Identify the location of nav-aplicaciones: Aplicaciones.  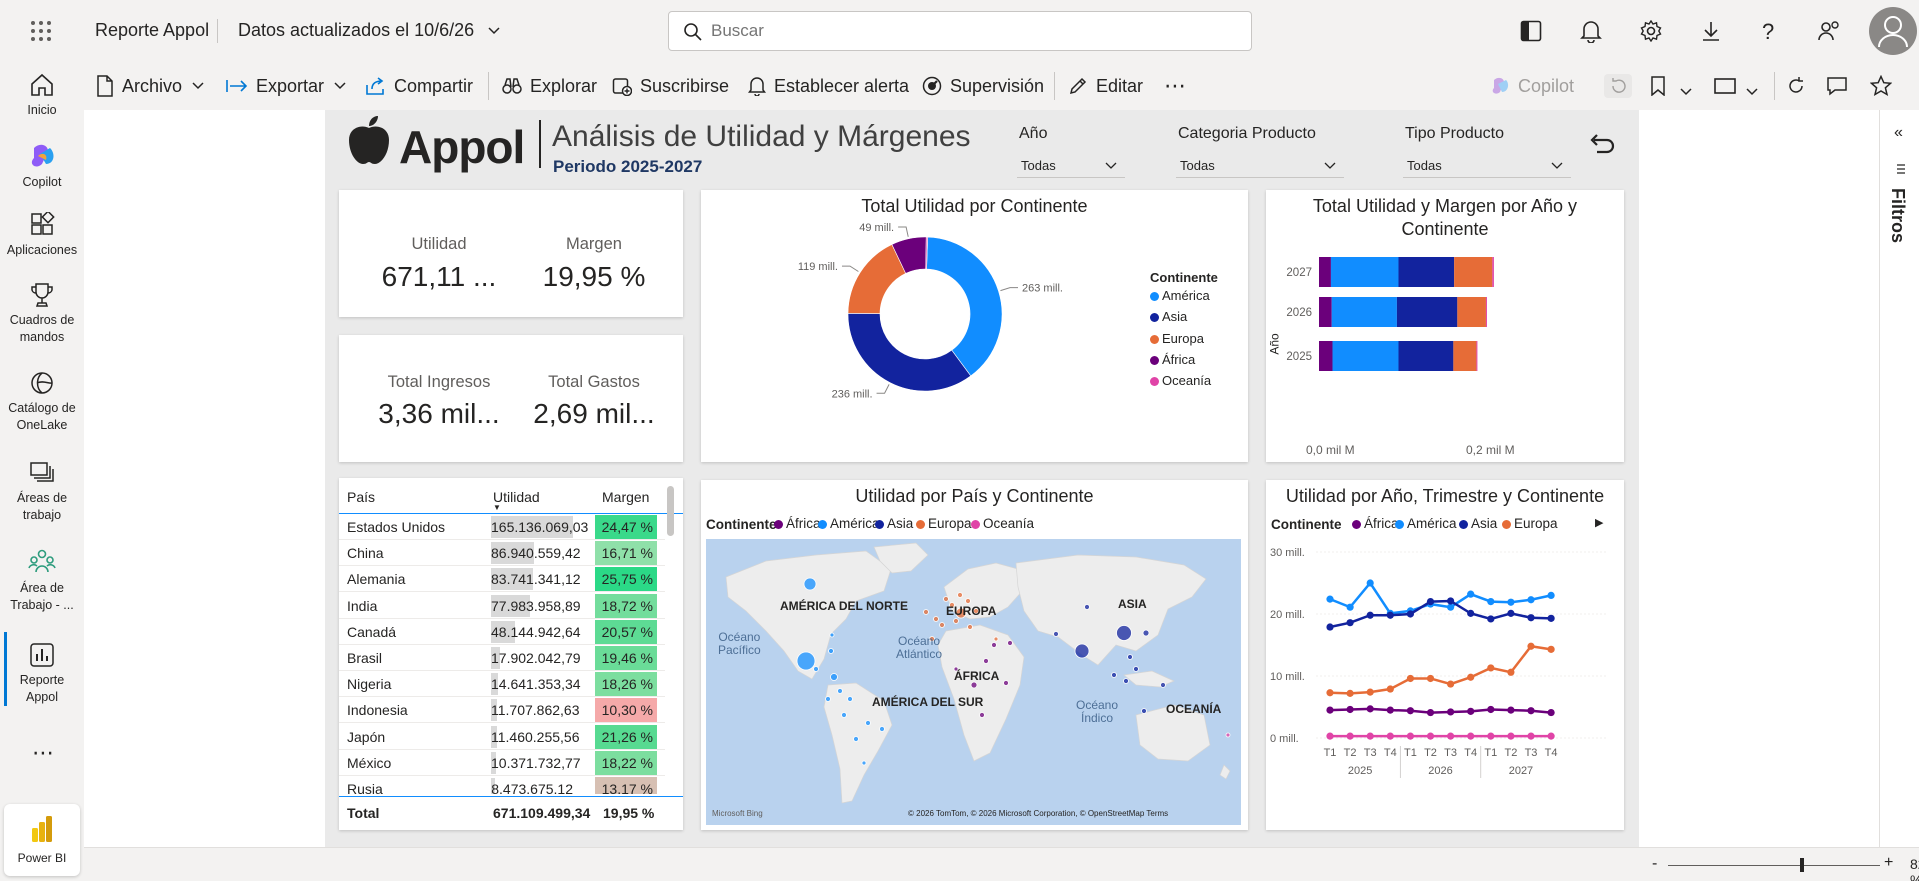
(42, 235).